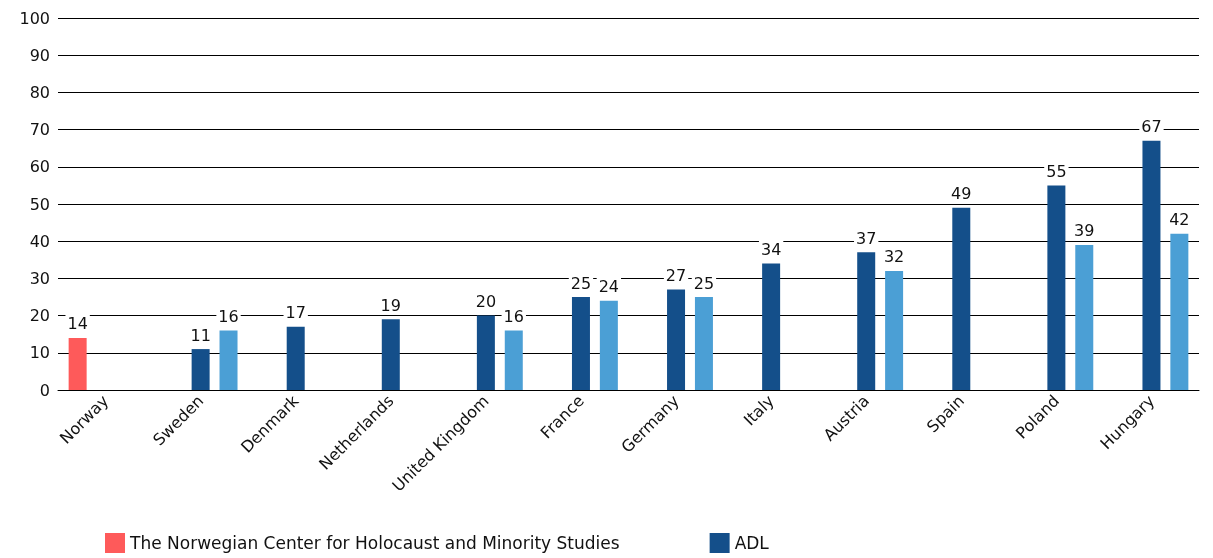 This screenshot has height=558, width=1213. Describe the element at coordinates (390, 305) in the screenshot. I see `data-label: 19` at that location.